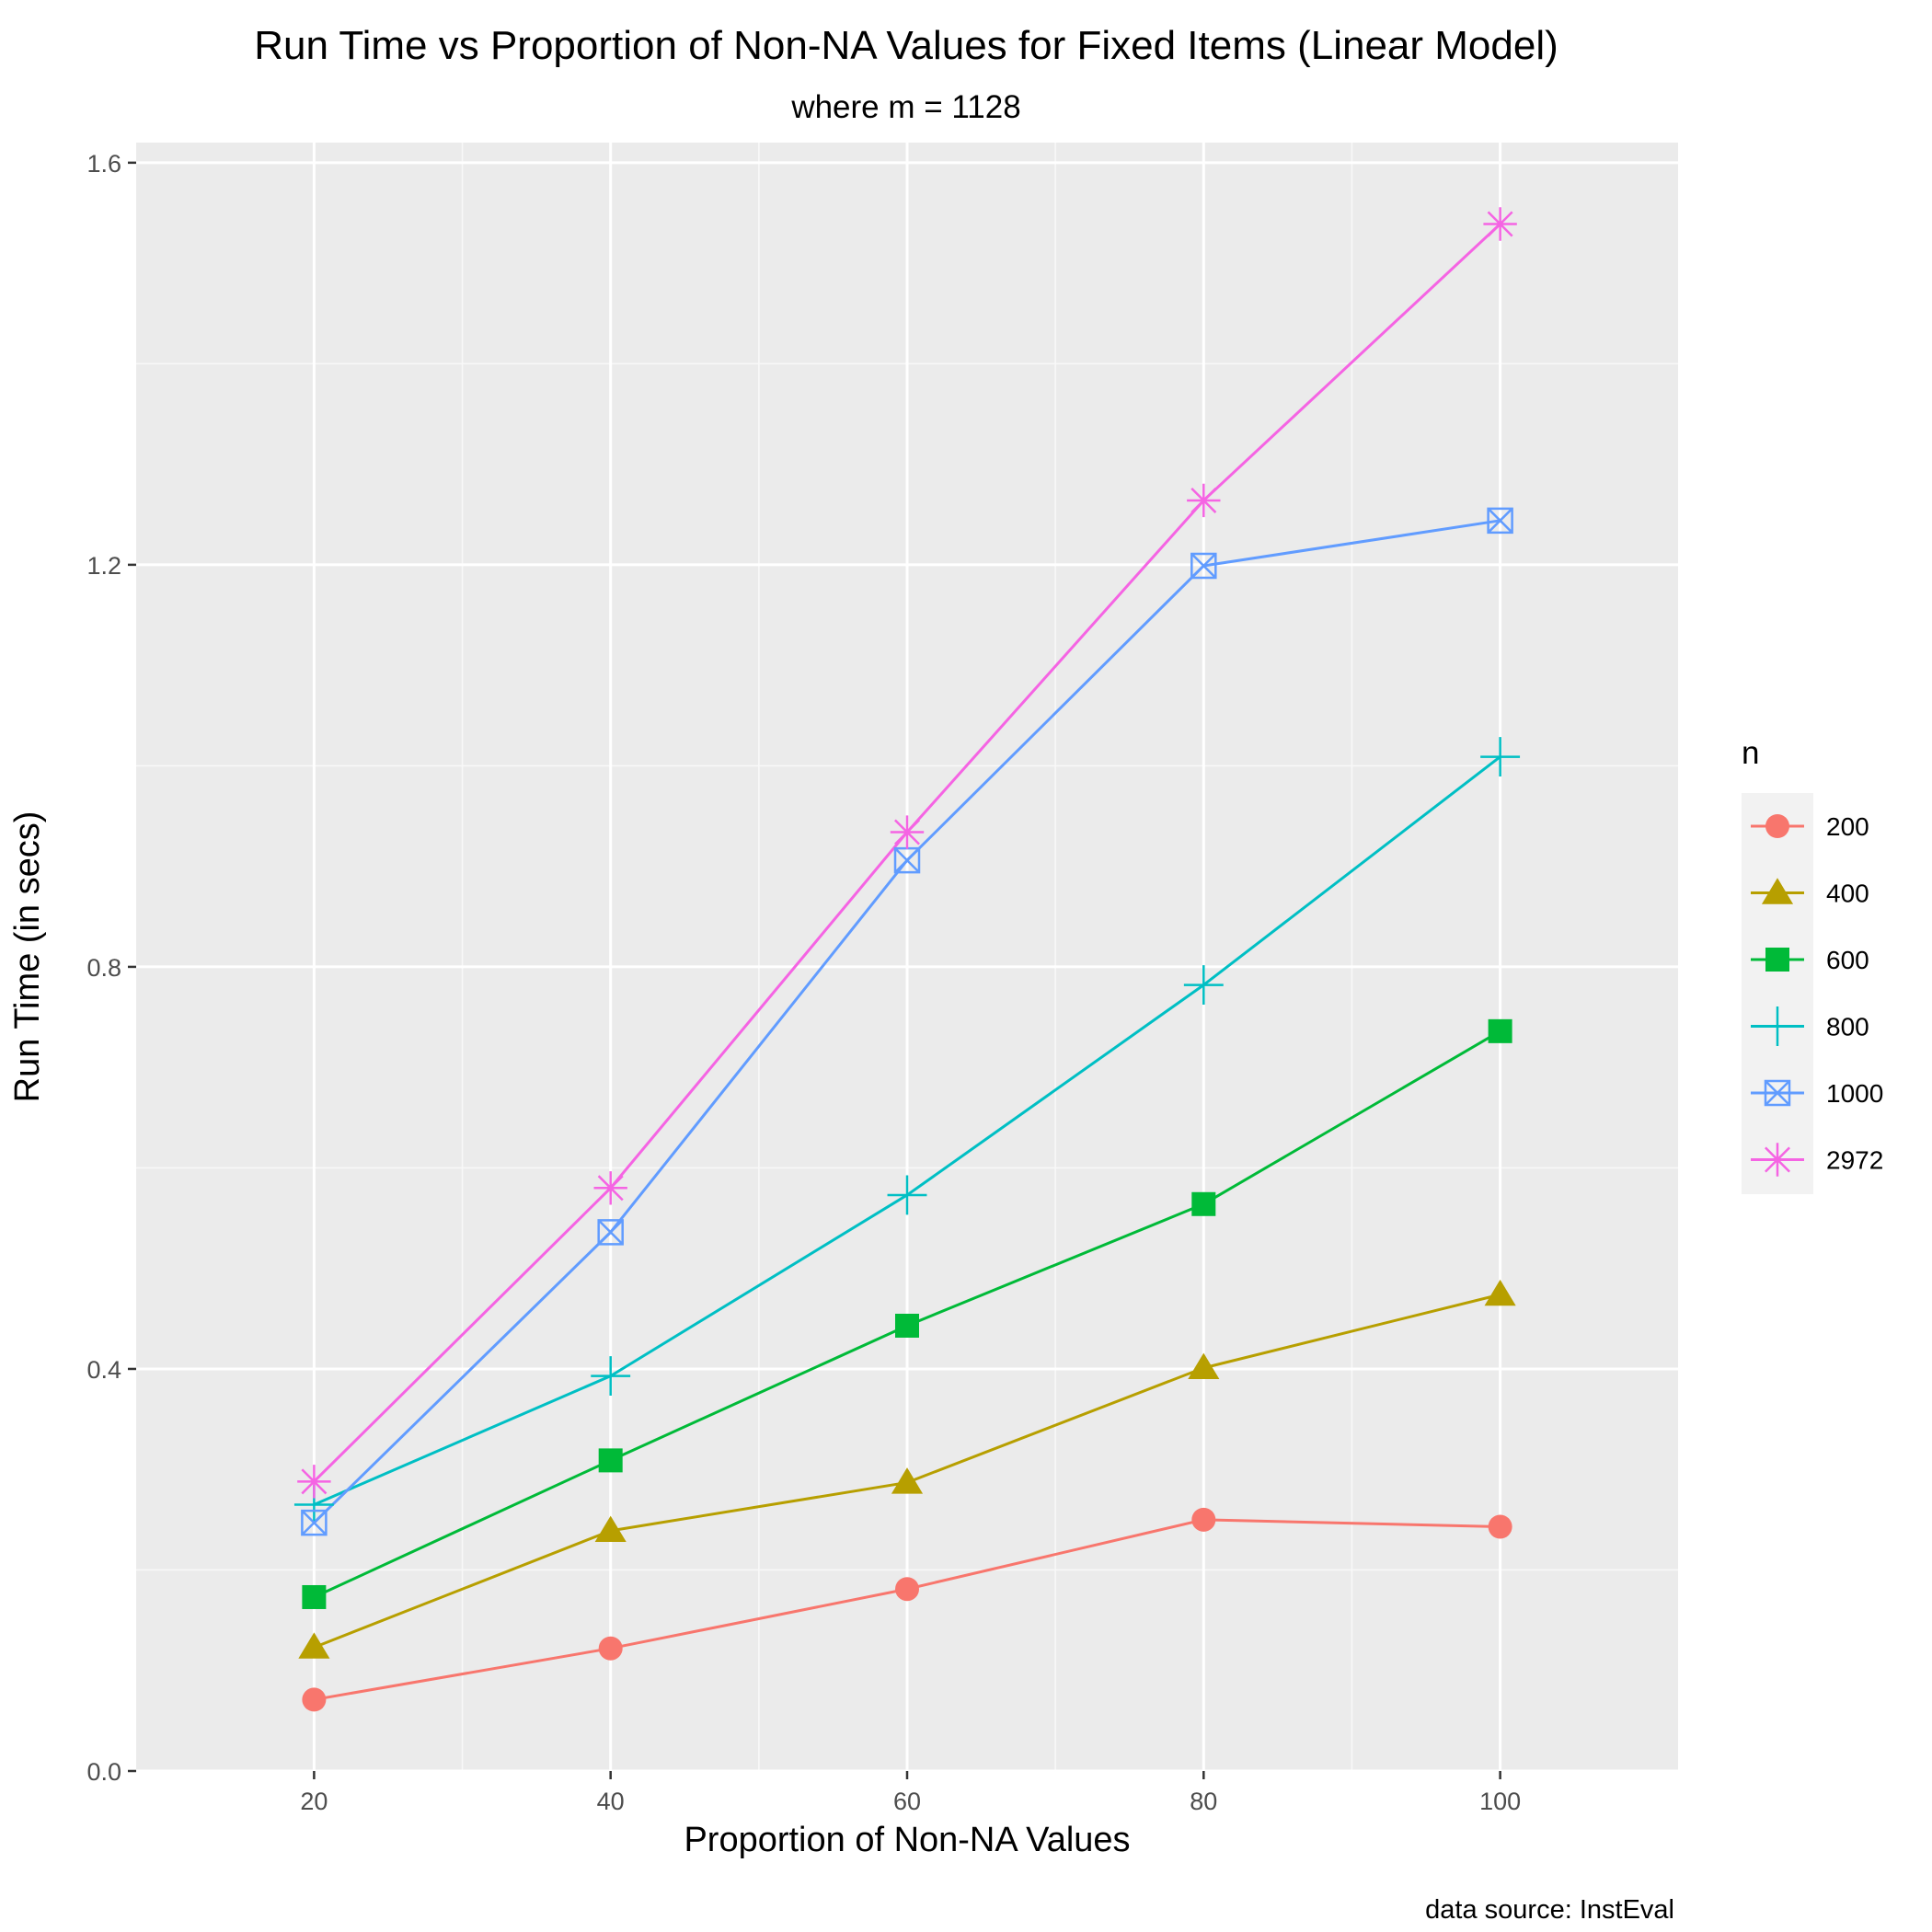 The height and width of the screenshot is (1932, 1932). What do you see at coordinates (103, 164) in the screenshot?
I see `y-tick-label: 1.6` at bounding box center [103, 164].